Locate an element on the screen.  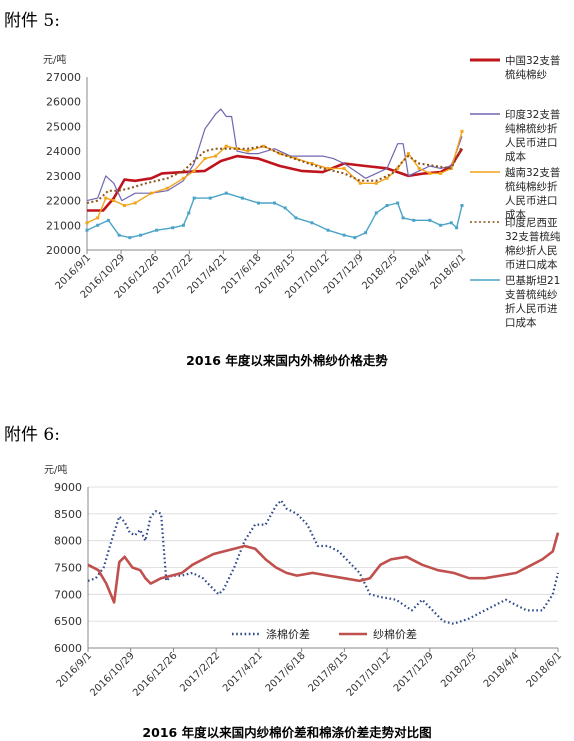
legend-label-5: 折人民币进 is located at coordinates (531, 308).